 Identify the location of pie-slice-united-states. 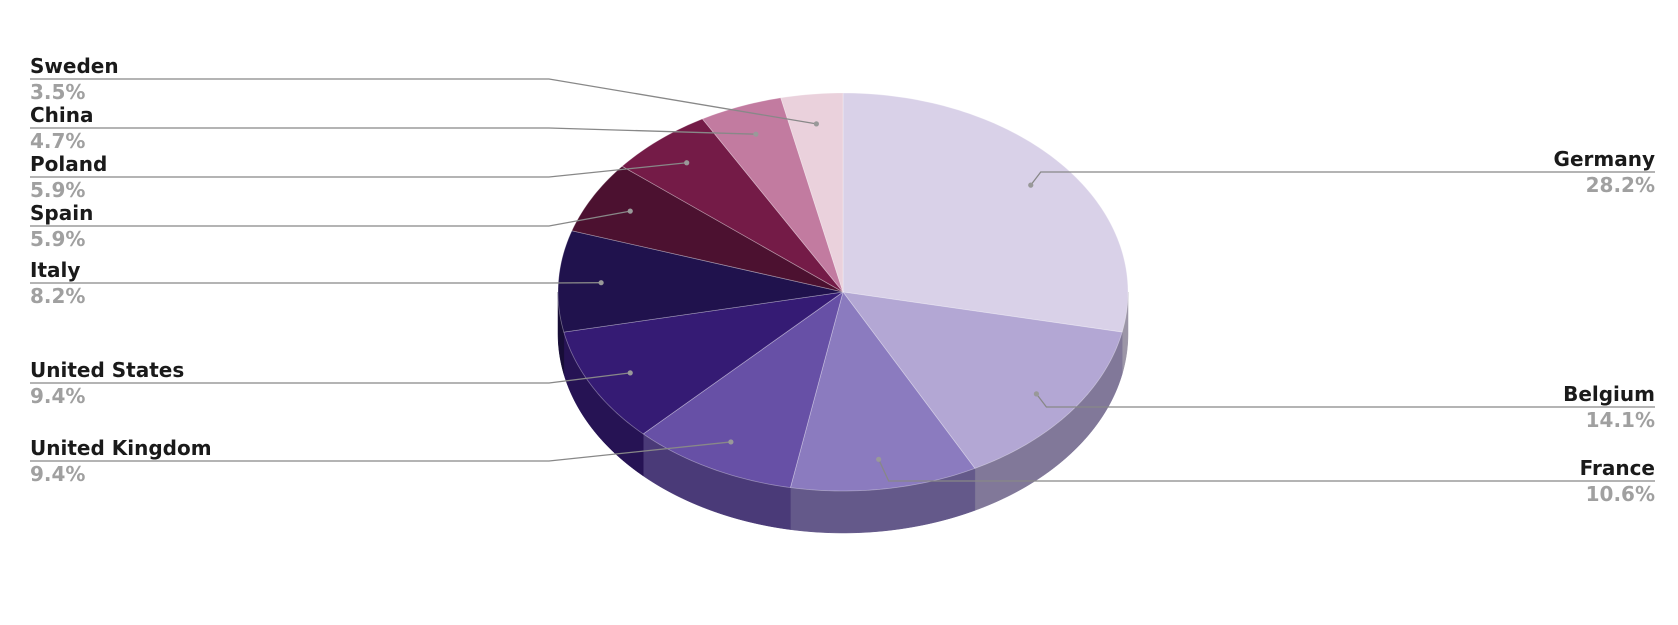
(703, 363).